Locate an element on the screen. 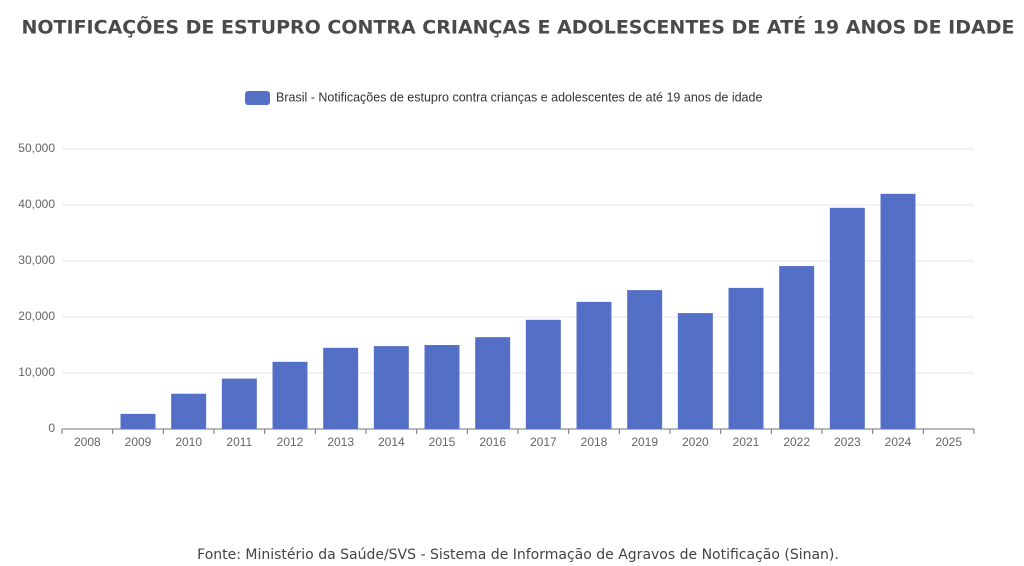 This screenshot has height=566, width=1024. x-tick-label: 2008 is located at coordinates (87, 442).